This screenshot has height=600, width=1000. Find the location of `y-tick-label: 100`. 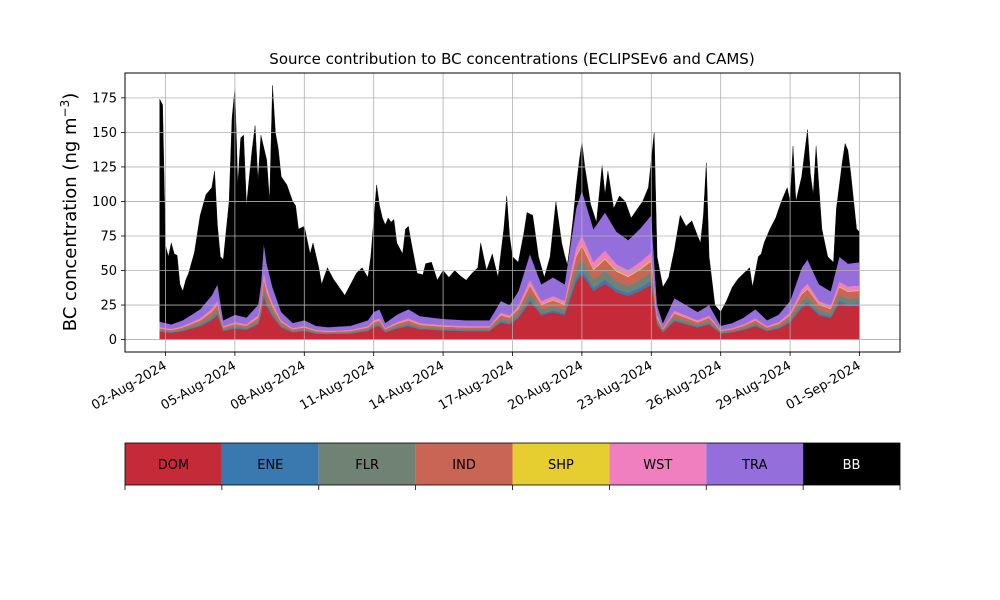

y-tick-label: 100 is located at coordinates (104, 202).